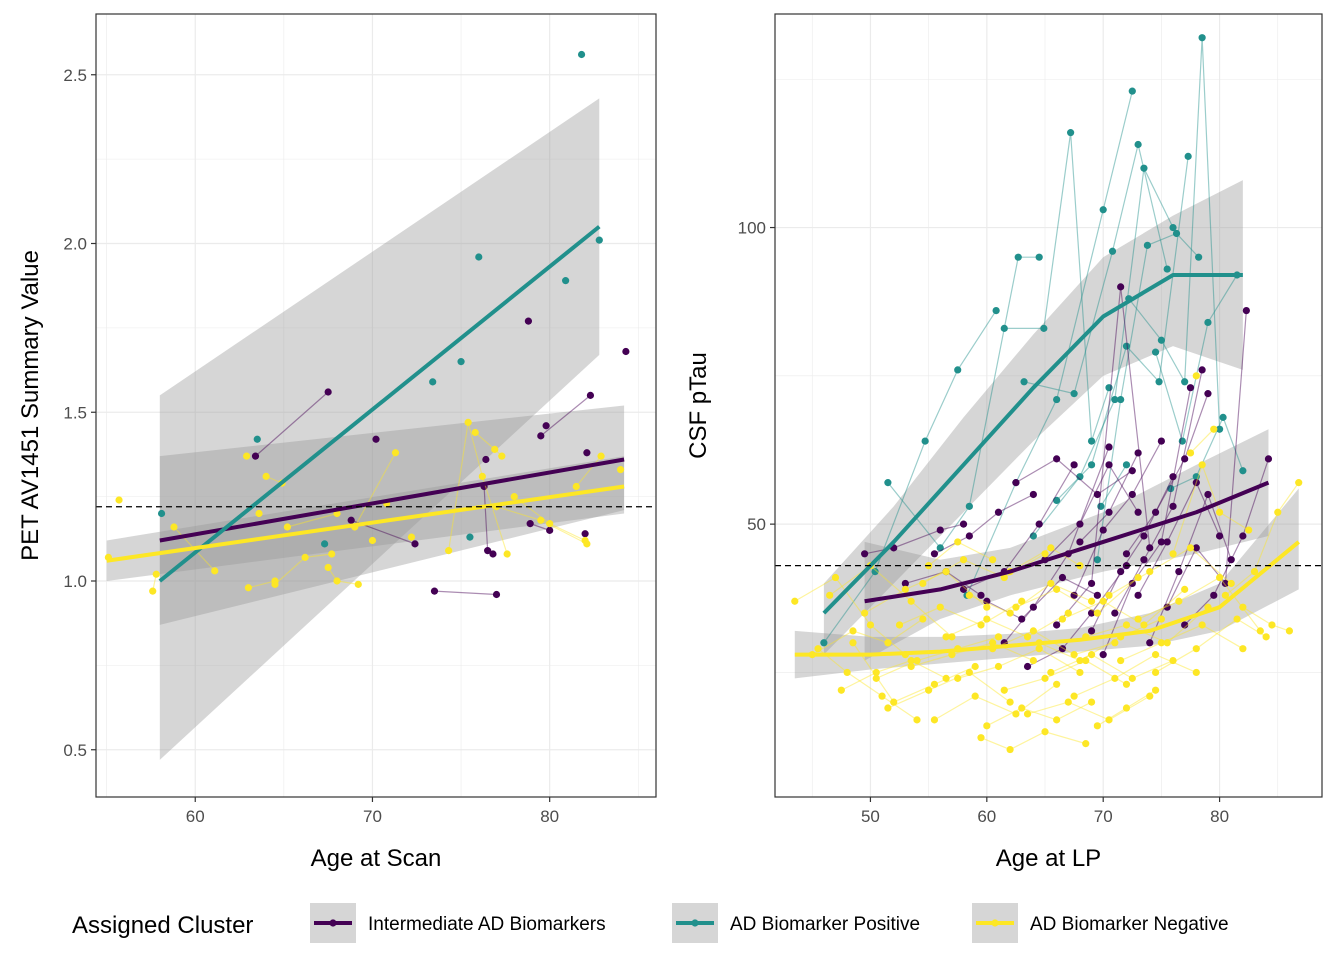  Describe the element at coordinates (75, 412) in the screenshot. I see `y-tick-label: 1.5` at that location.